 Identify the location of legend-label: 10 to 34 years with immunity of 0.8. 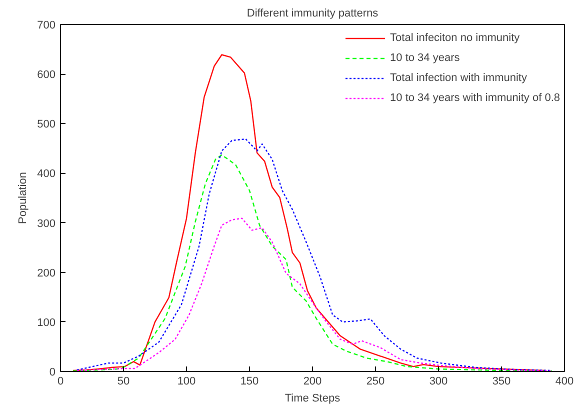
(475, 98).